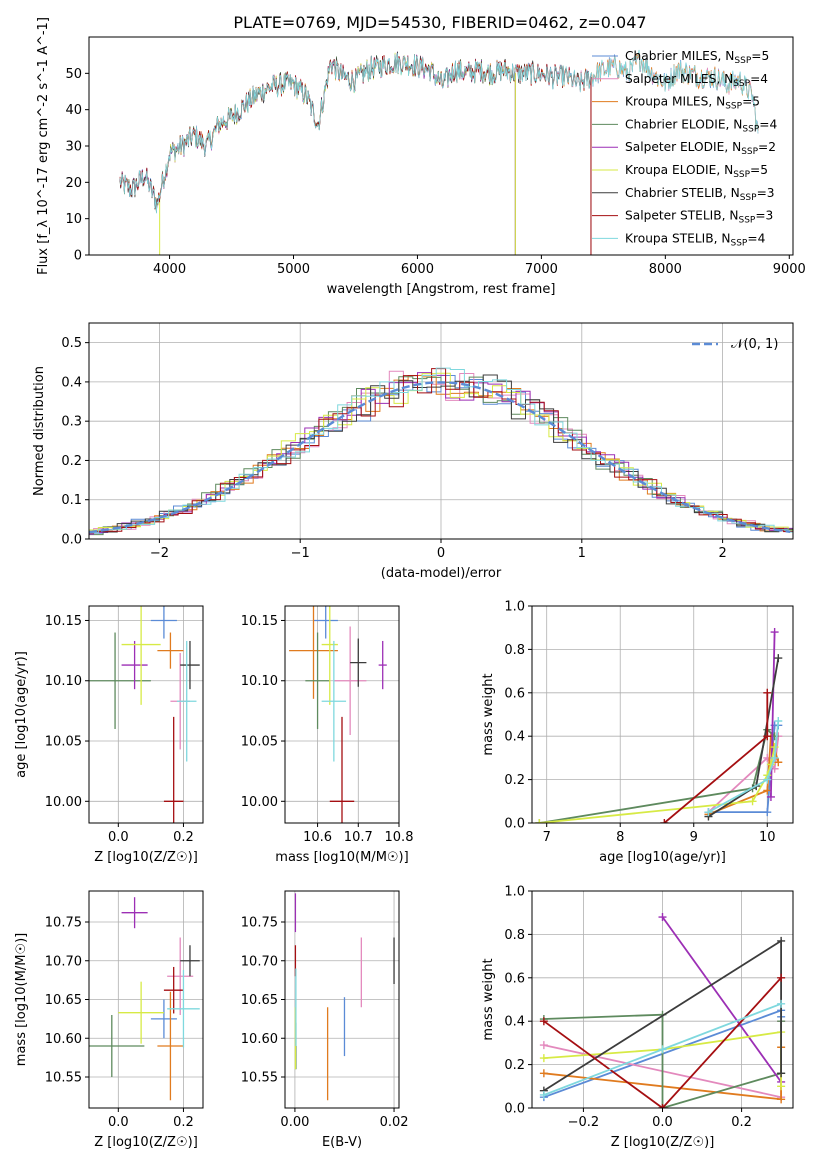 The width and height of the screenshot is (819, 1170). I want to click on x-tick-label: 8000, so click(665, 269).